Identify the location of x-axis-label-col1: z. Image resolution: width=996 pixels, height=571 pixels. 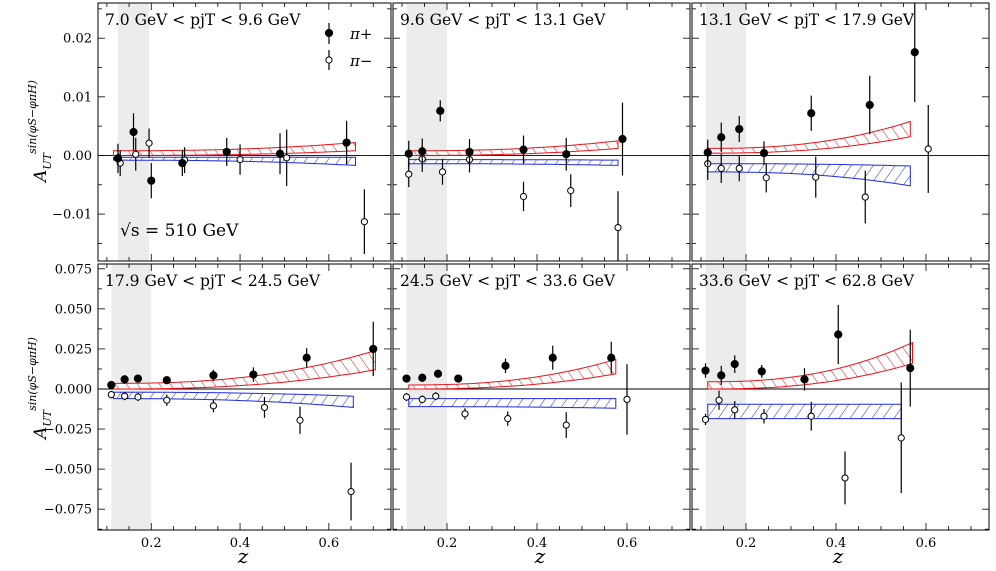
(243, 556).